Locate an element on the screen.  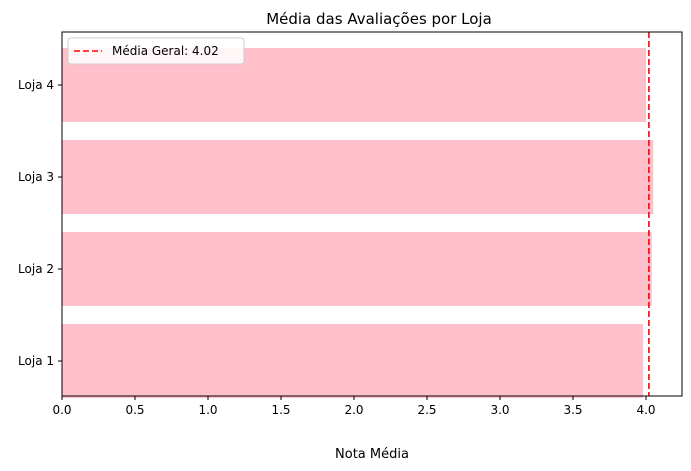
chart-title: Média das Avaliações por Loja is located at coordinates (379, 19).